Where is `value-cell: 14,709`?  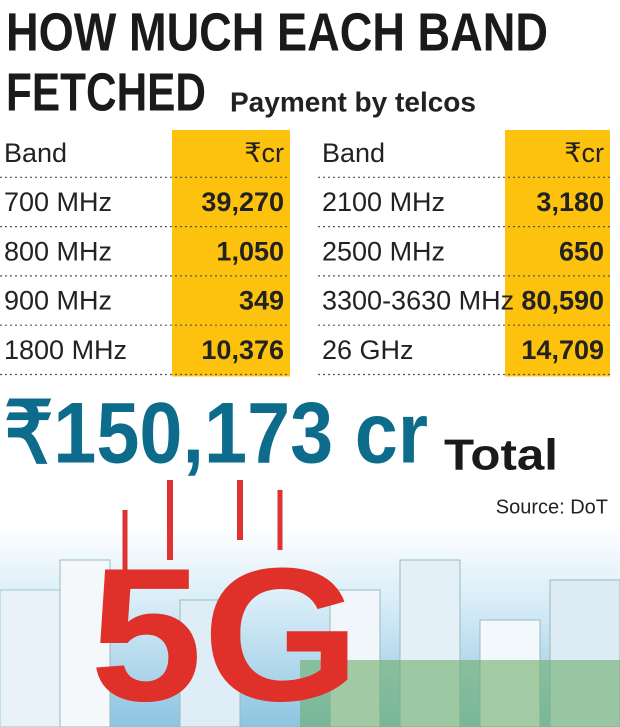
value-cell: 14,709 is located at coordinates (562, 350).